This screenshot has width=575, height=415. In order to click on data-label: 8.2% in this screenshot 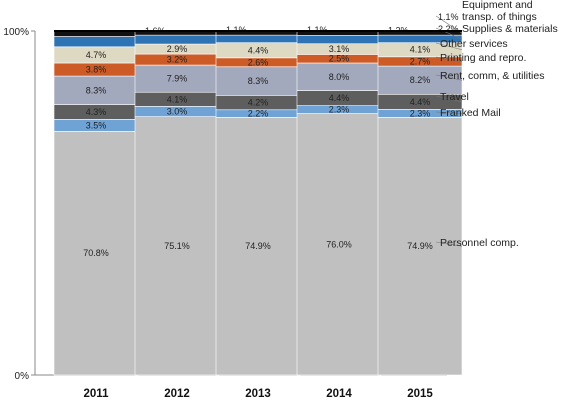, I will do `click(420, 80)`.